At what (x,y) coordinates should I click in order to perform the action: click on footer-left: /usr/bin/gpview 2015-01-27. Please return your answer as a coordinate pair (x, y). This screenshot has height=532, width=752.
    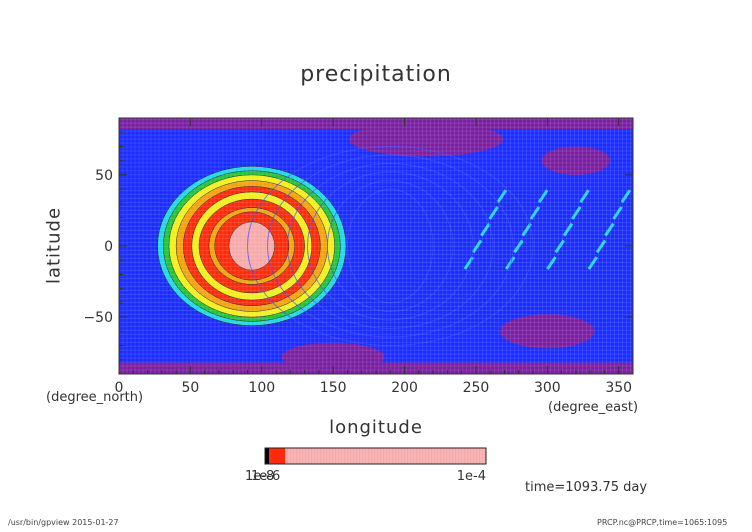
    Looking at the image, I should click on (63, 522).